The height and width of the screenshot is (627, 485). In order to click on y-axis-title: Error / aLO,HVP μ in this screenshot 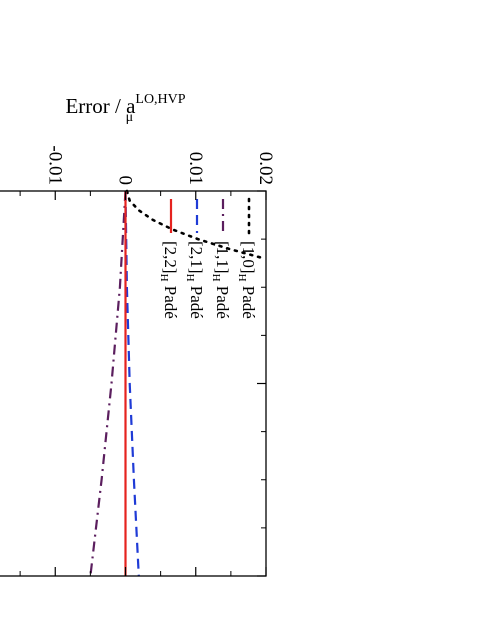, I will do `click(125, 108)`.